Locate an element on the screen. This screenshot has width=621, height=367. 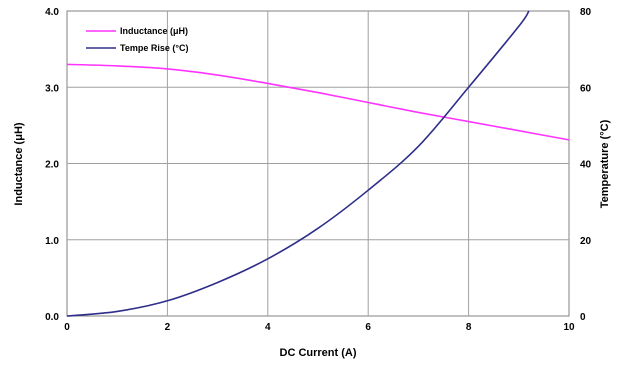
y-left-tick-label: 1.0 is located at coordinates (52, 241).